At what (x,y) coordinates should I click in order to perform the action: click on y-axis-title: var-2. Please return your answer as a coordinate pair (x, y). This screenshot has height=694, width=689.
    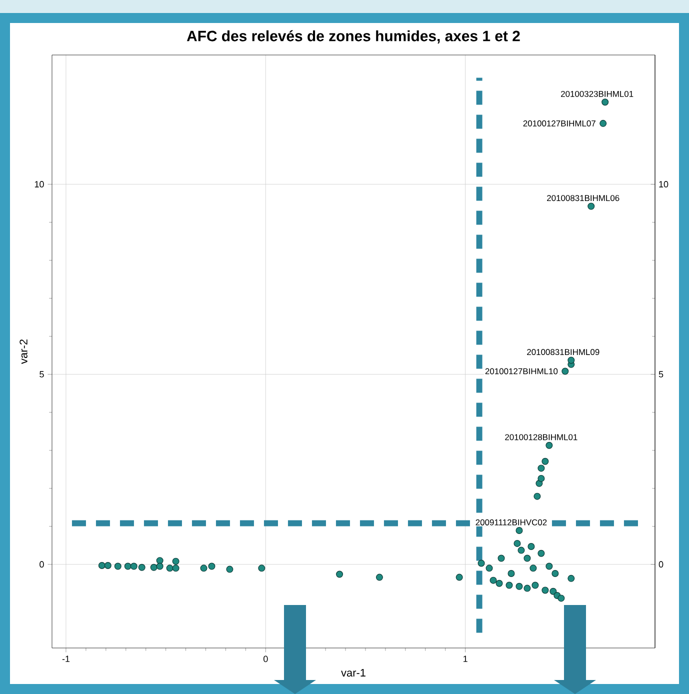
    Looking at the image, I should click on (24, 352).